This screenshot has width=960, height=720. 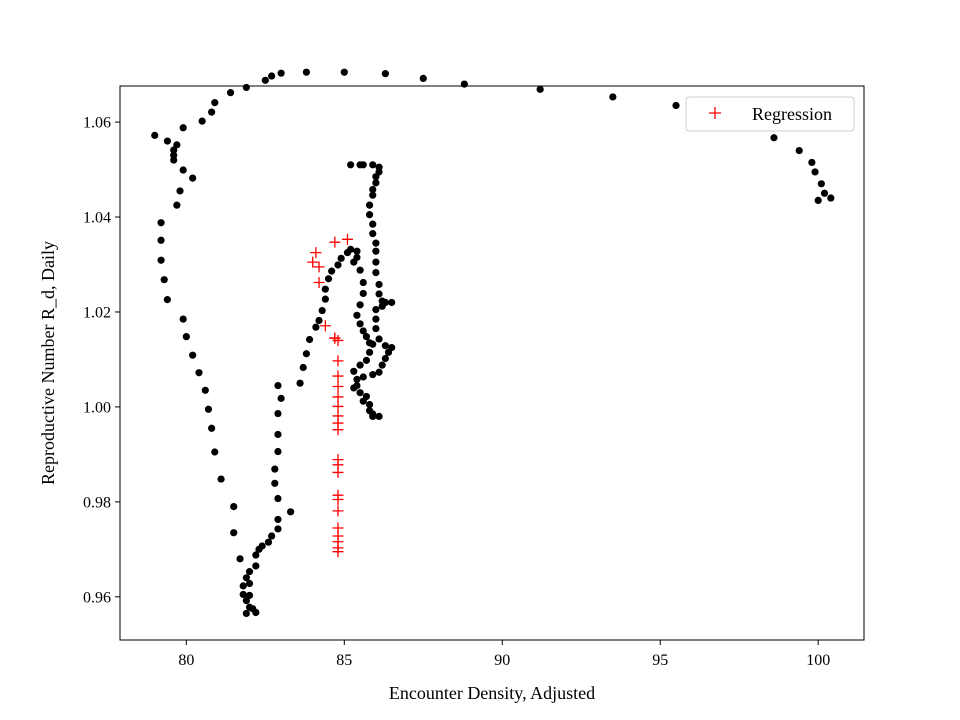 What do you see at coordinates (818, 660) in the screenshot?
I see `x-tick-label: 100` at bounding box center [818, 660].